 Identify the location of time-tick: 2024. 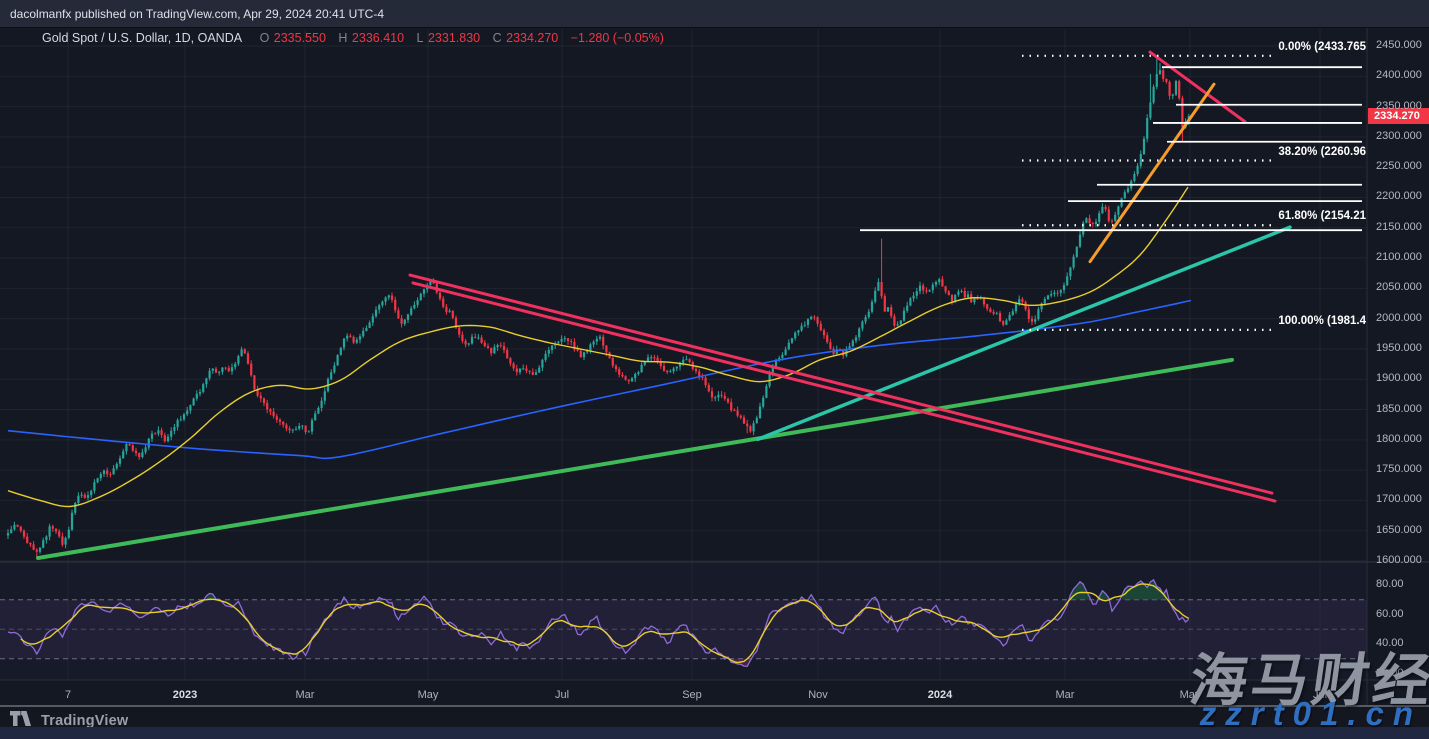
(940, 695).